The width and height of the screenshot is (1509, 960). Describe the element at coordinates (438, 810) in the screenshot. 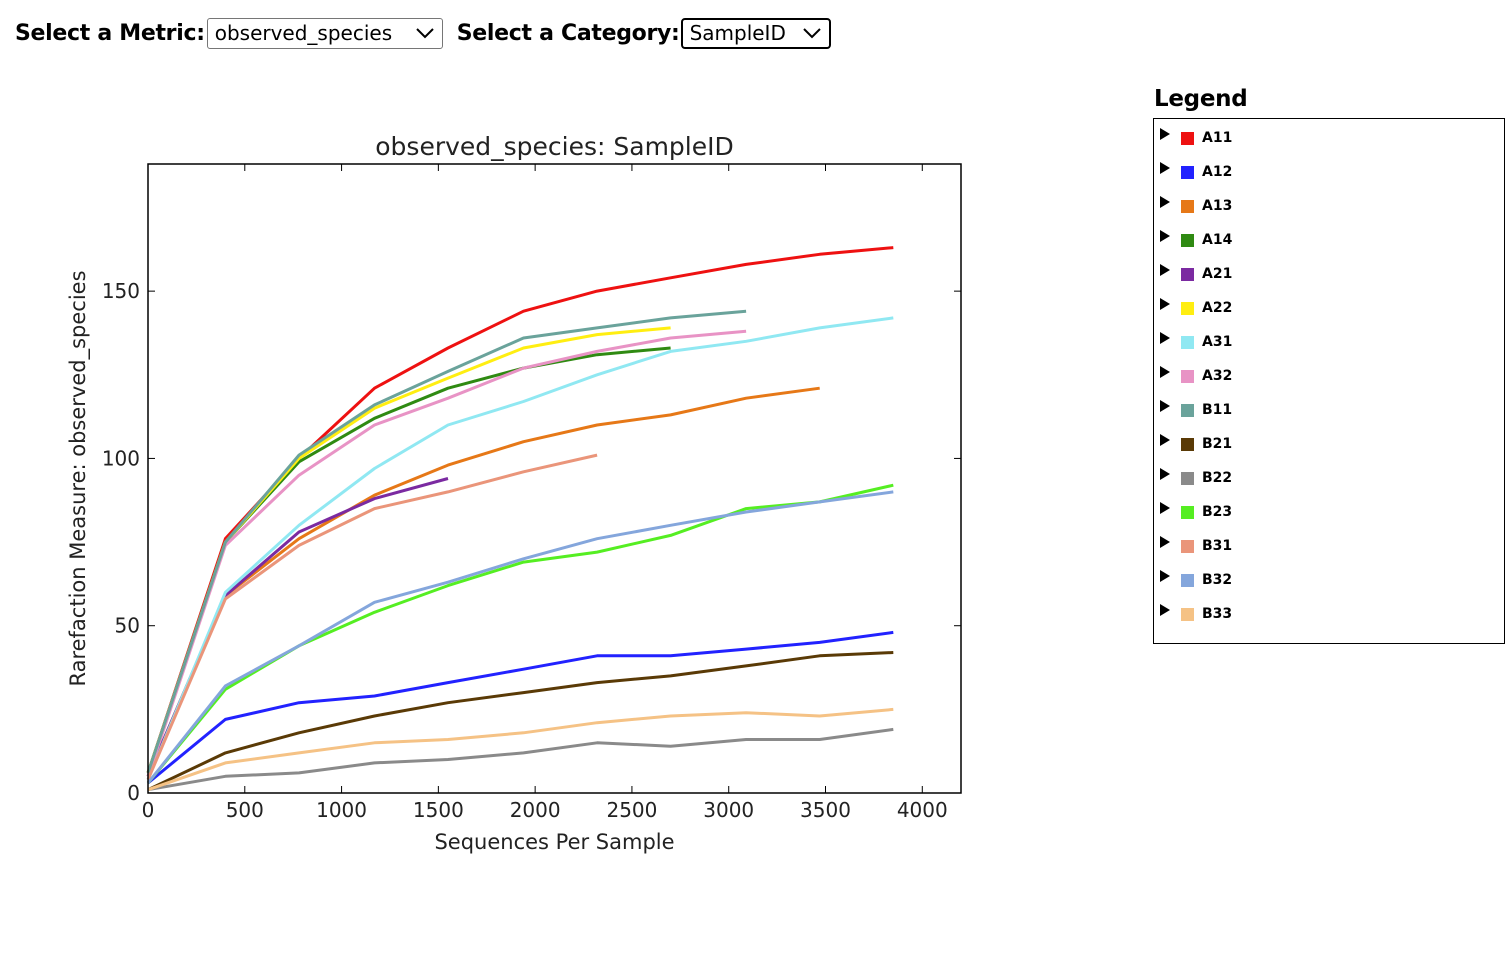

I see `x-tick-label: 1500` at that location.